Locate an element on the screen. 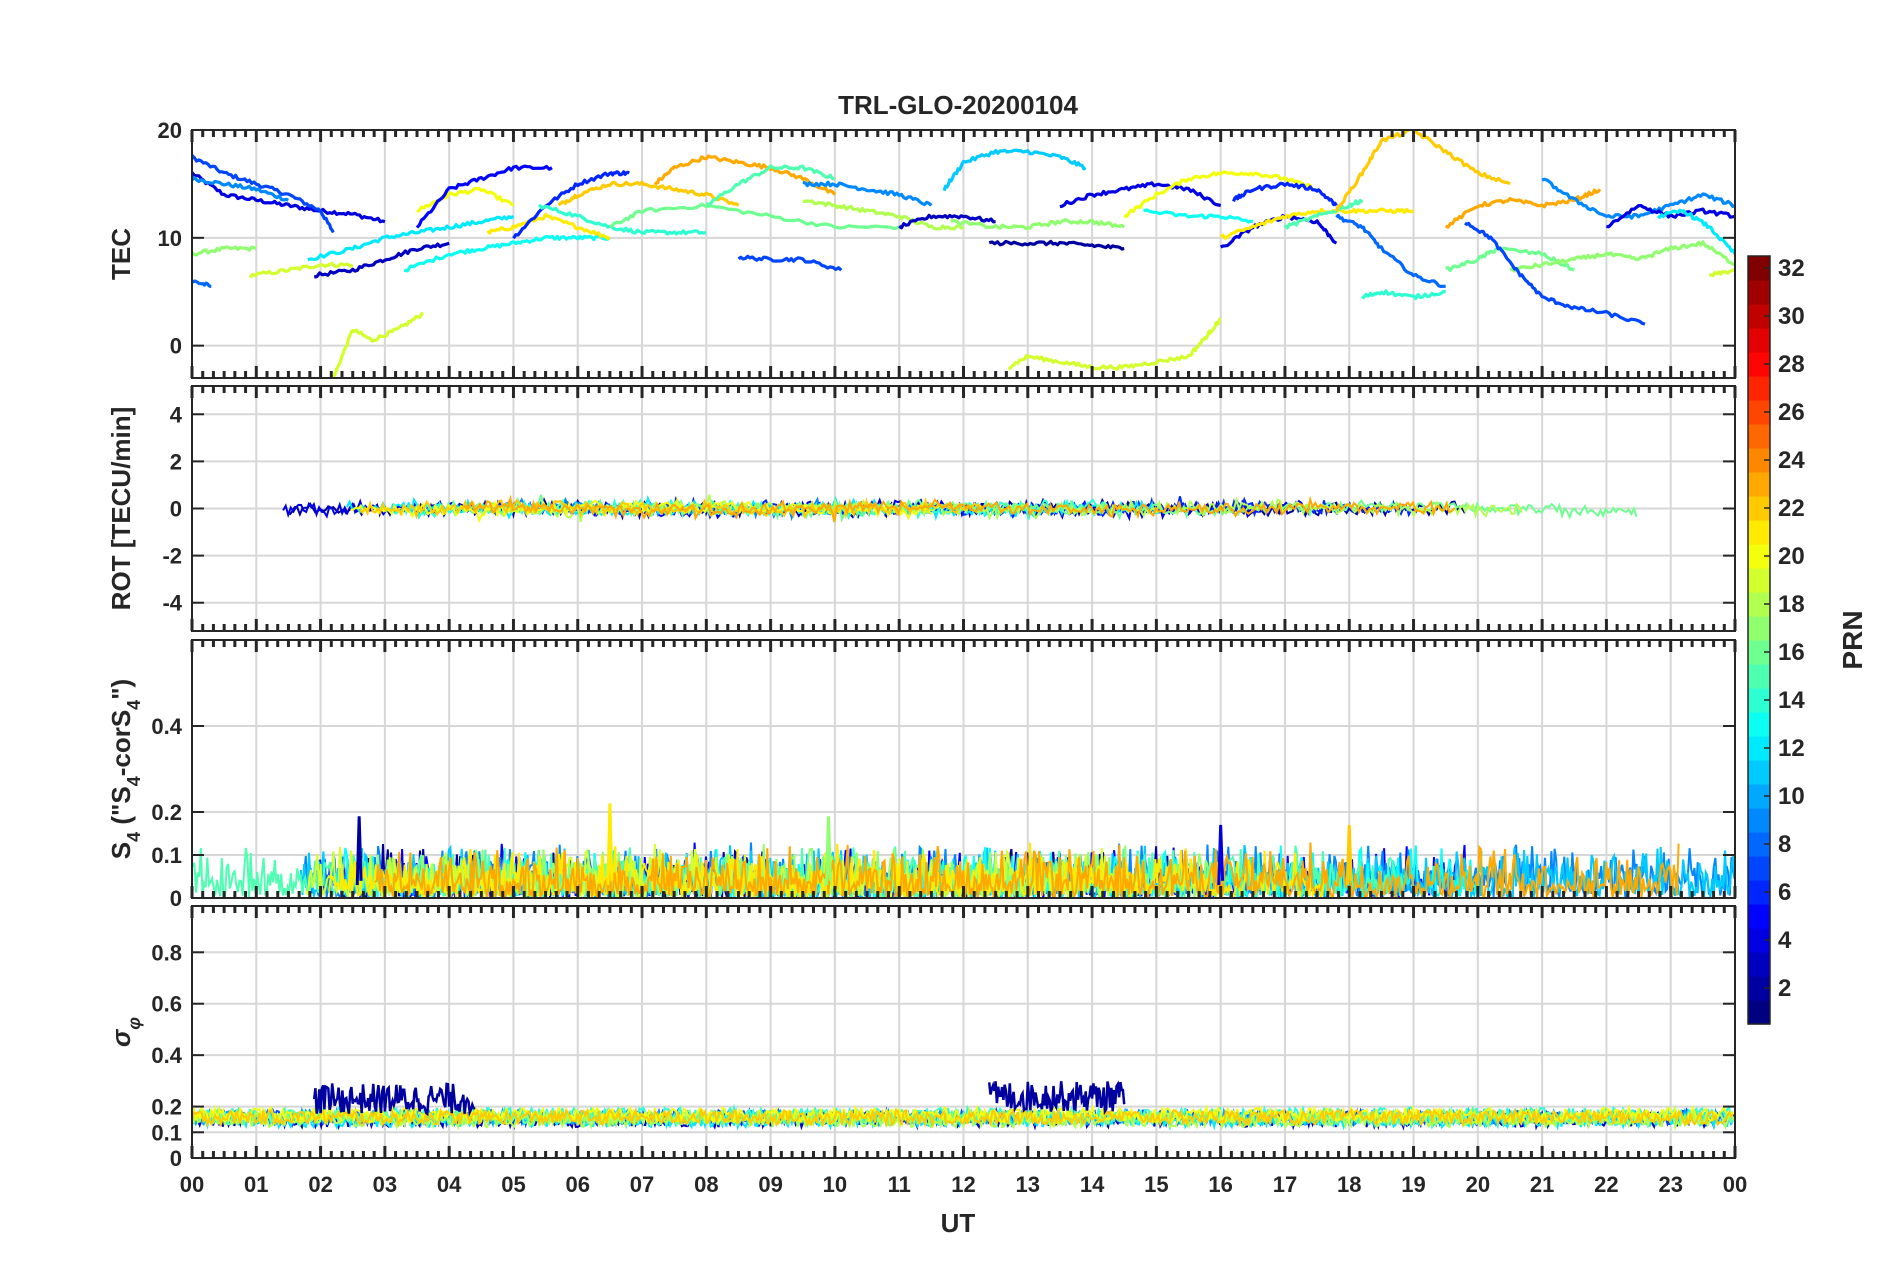 Image resolution: width=1902 pixels, height=1272 pixels. panel-s4-data is located at coordinates (963, 850).